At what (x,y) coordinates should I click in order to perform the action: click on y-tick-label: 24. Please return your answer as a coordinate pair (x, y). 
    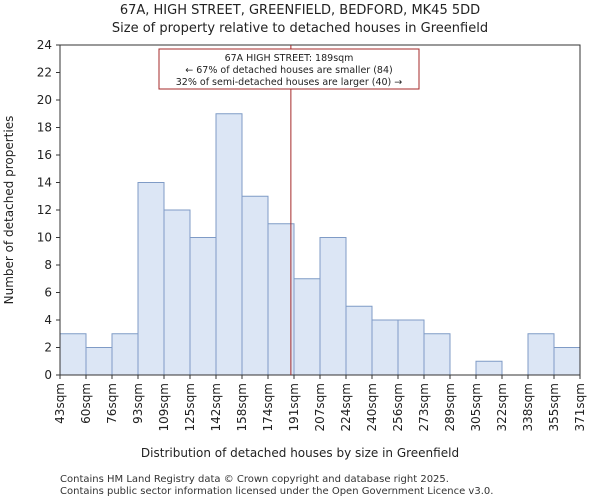
    Looking at the image, I should click on (44, 45).